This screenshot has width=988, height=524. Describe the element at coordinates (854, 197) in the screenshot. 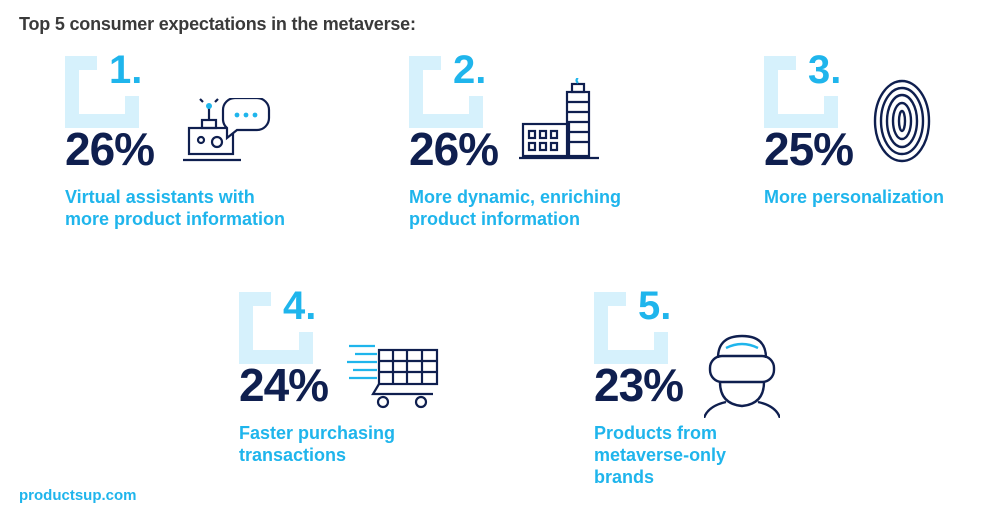

I see `expectation-label: More personalization` at that location.